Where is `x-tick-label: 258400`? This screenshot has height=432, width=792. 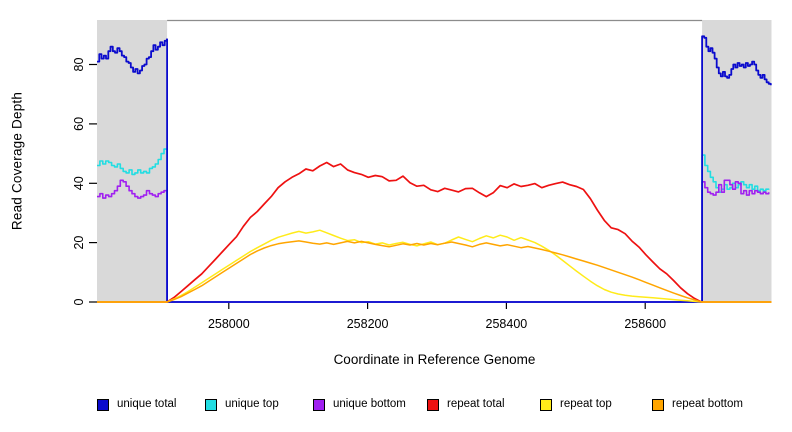 x-tick-label: 258400 is located at coordinates (507, 324).